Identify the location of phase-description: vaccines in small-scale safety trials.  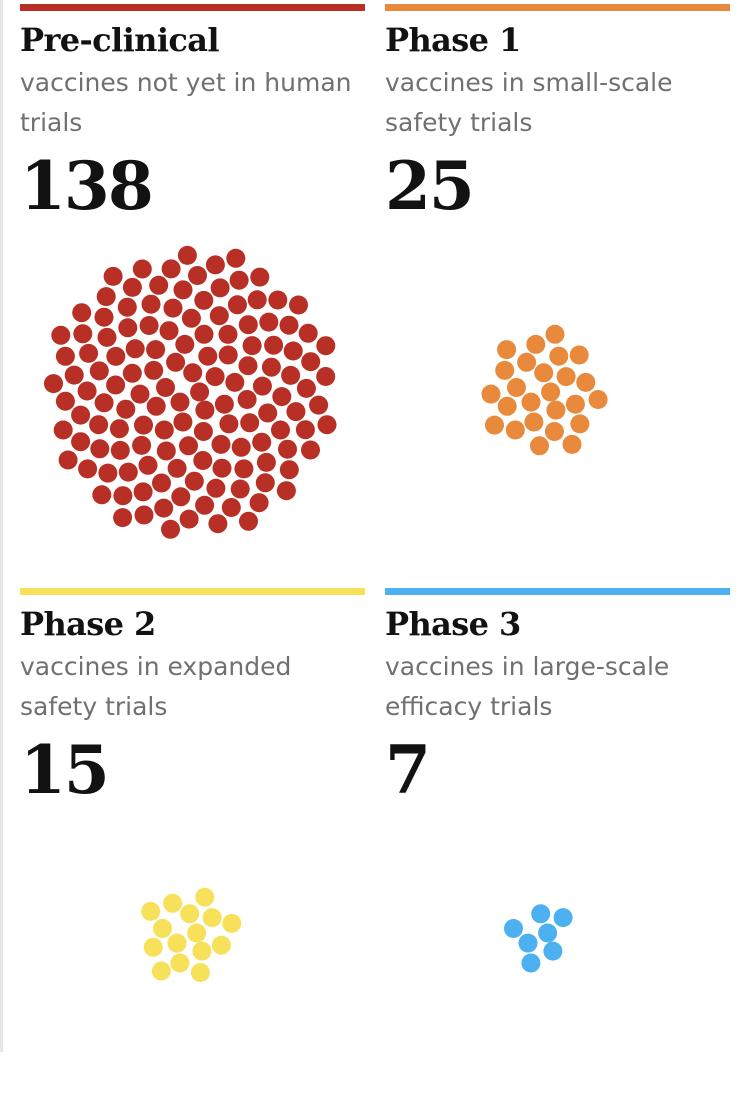
(529, 102).